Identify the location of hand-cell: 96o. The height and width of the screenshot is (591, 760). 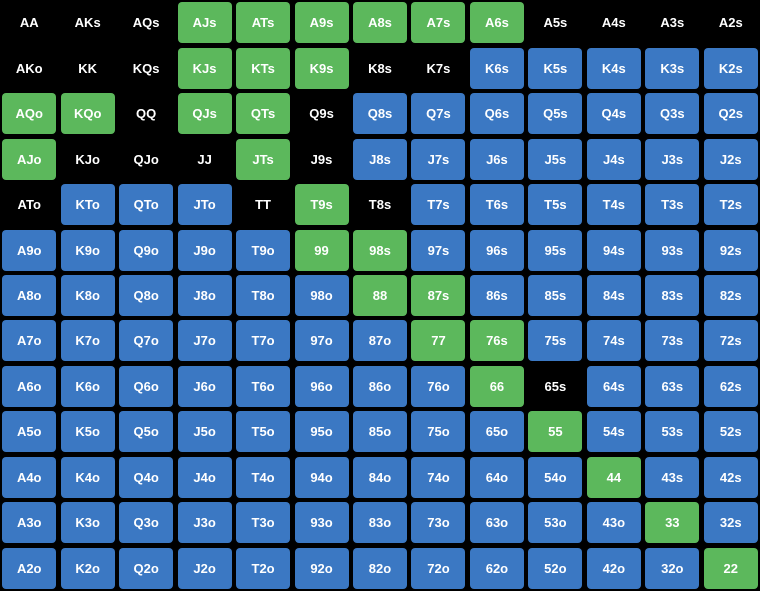
(321, 386).